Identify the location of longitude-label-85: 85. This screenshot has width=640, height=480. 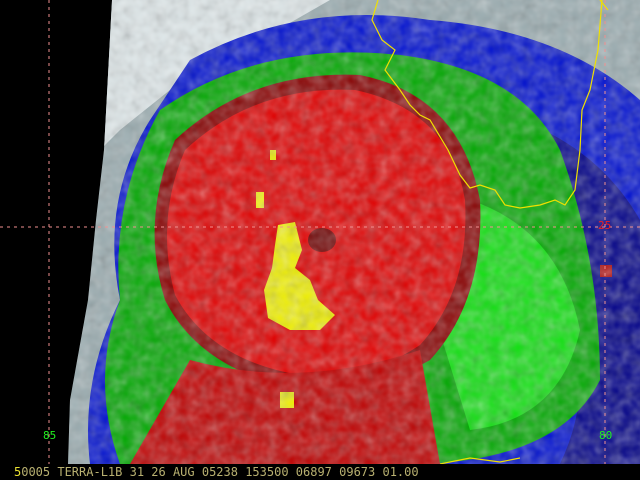
(50, 435).